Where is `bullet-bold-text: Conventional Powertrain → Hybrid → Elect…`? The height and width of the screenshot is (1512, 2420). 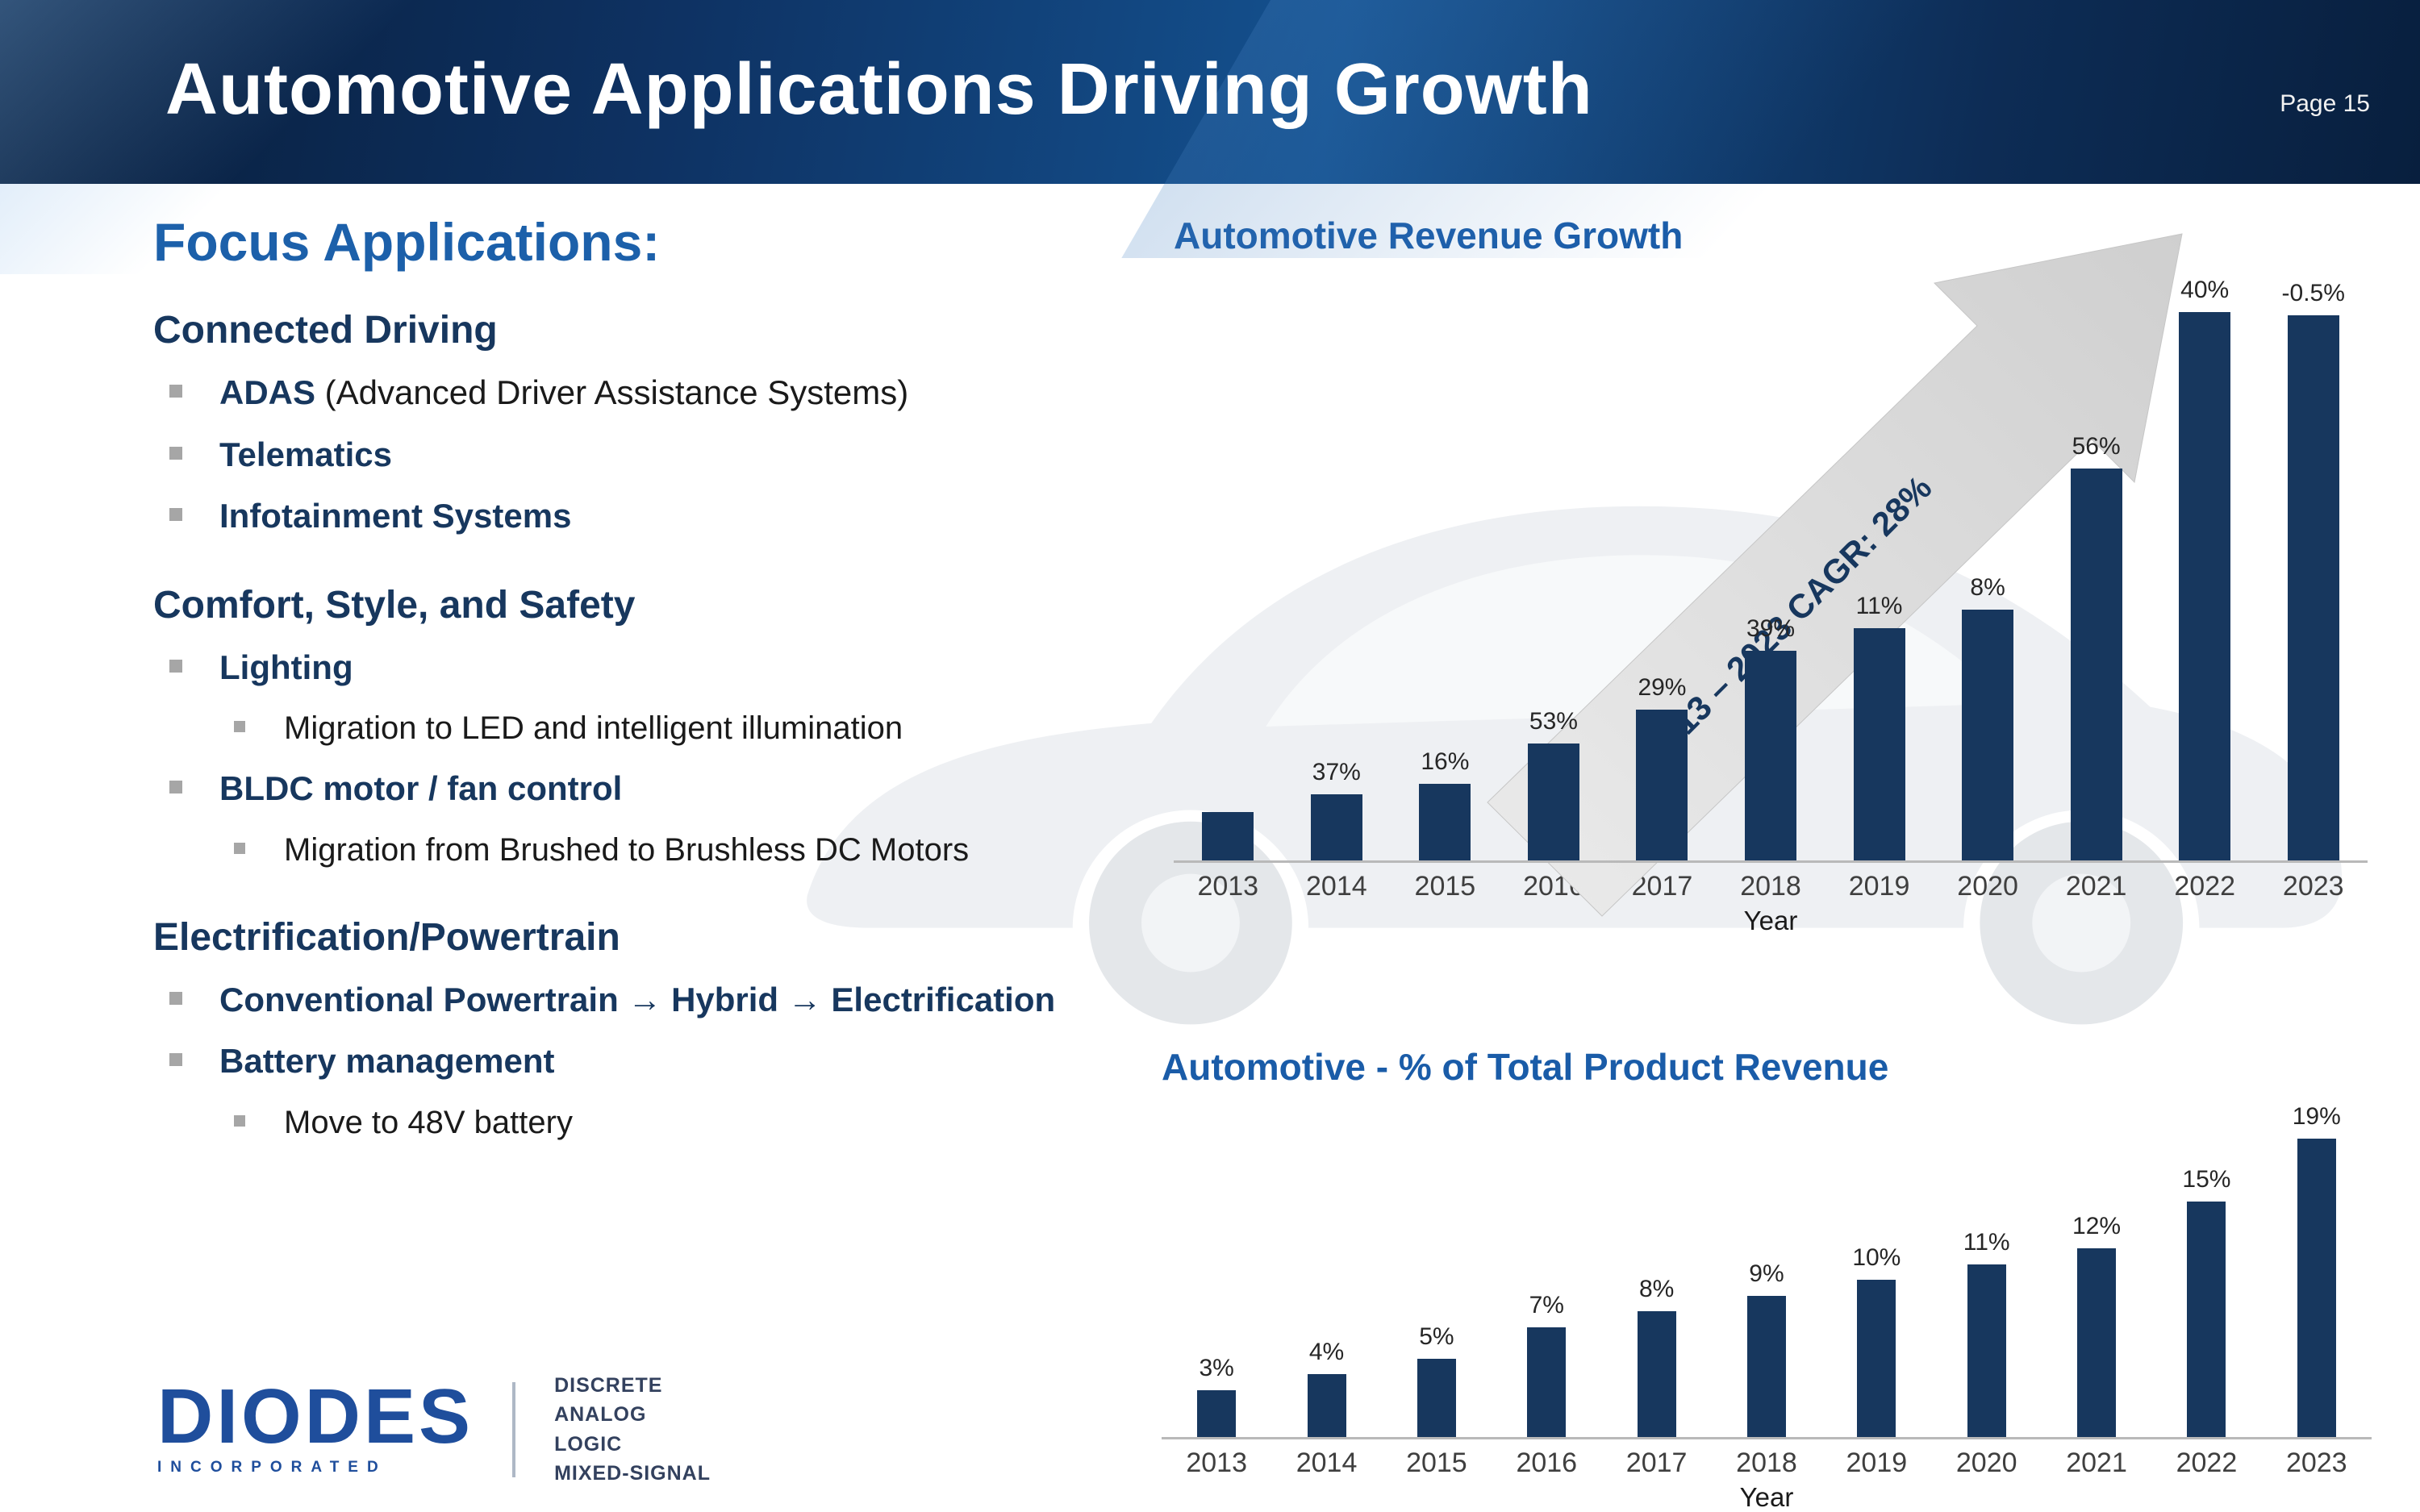 bullet-bold-text: Conventional Powertrain → Hybrid → Elect… is located at coordinates (637, 999).